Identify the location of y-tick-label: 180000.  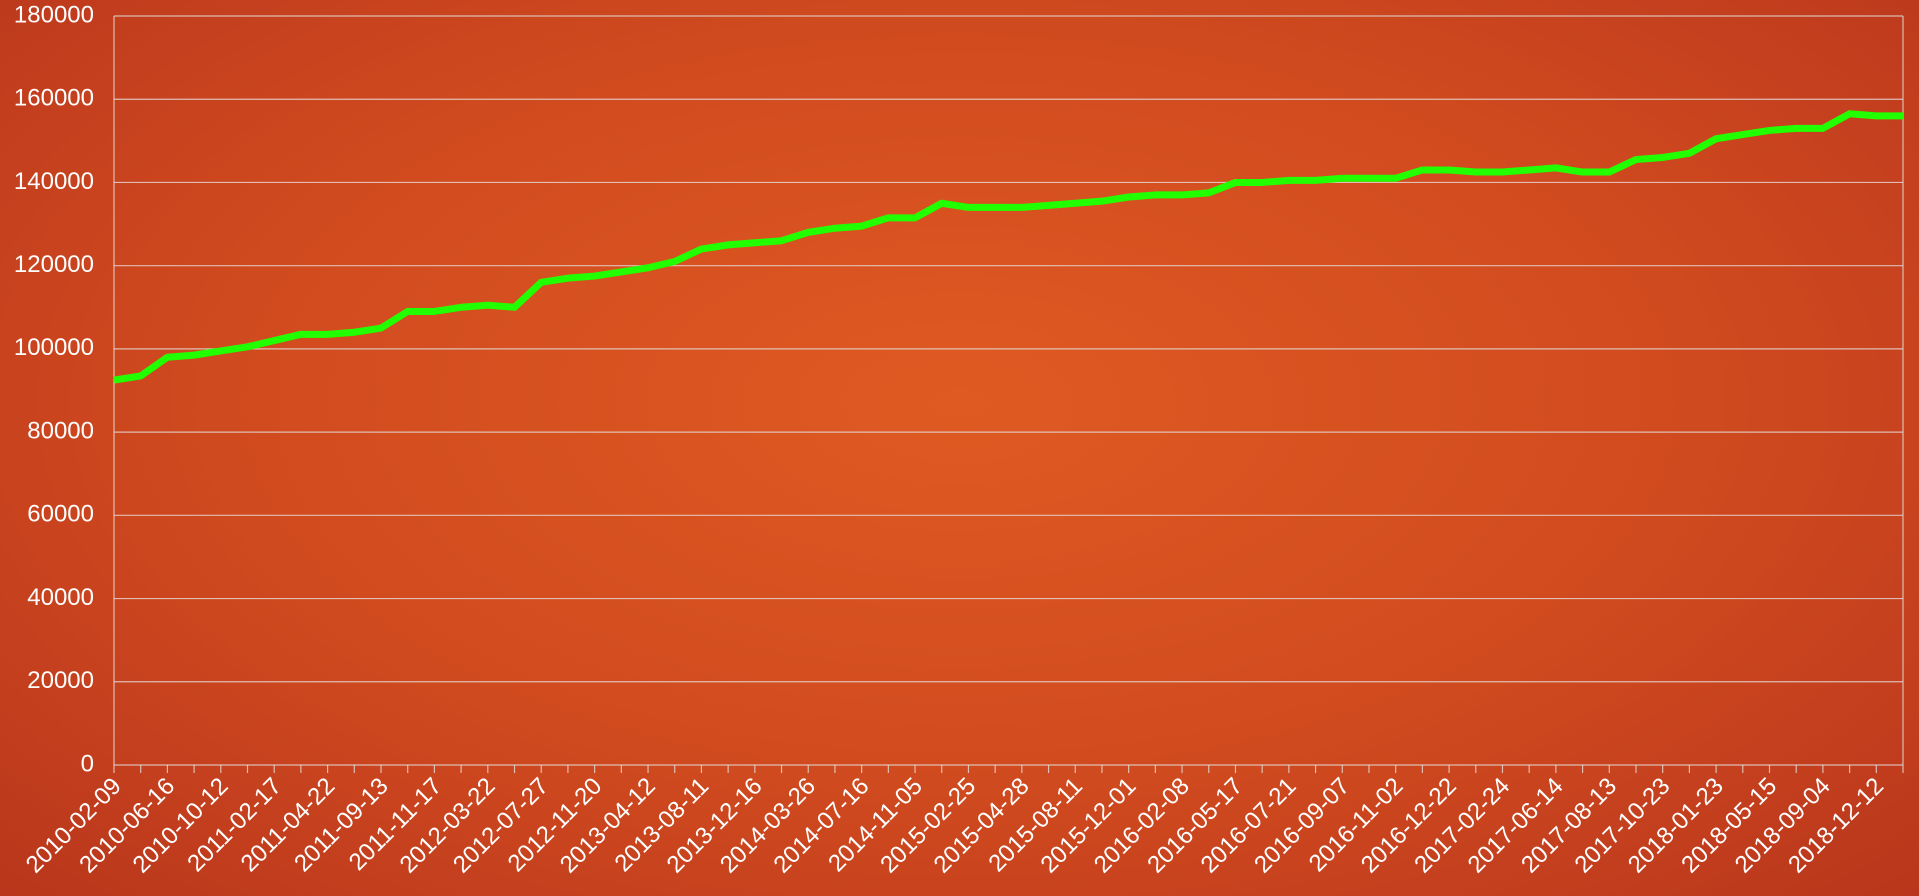
(54, 14).